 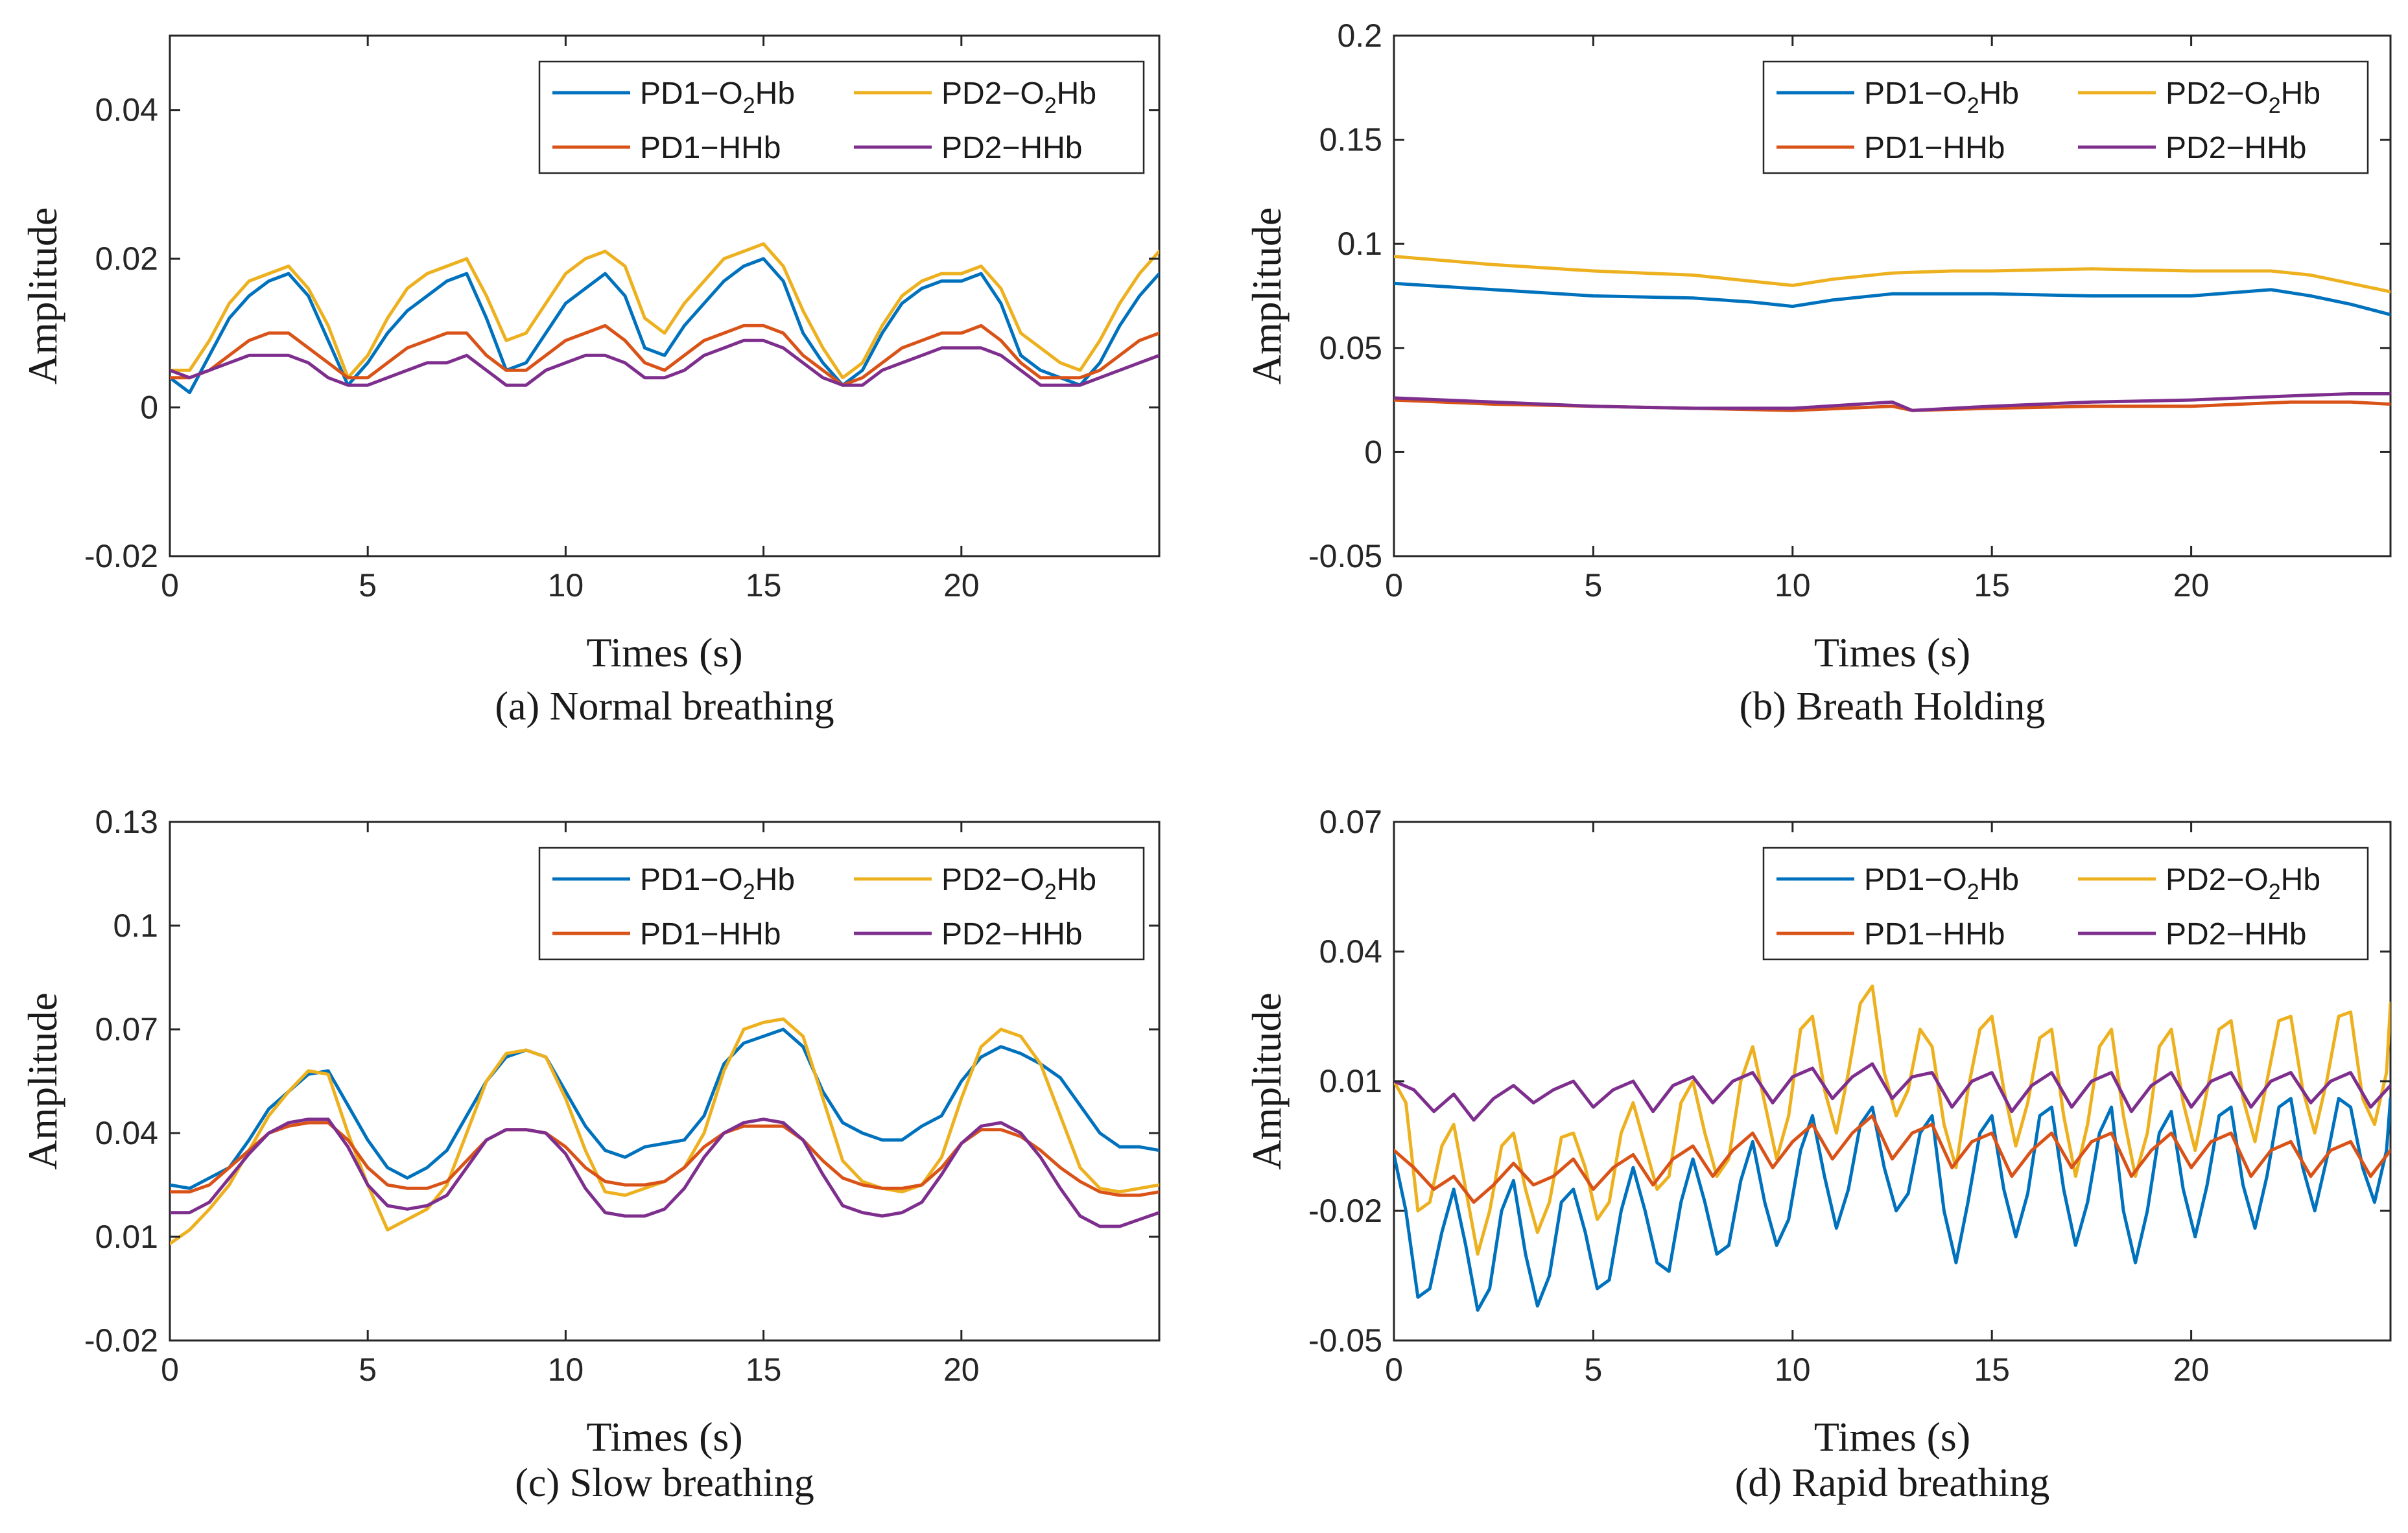 What do you see at coordinates (664, 1483) in the screenshot?
I see `panel-caption: (c) Slow breathing` at bounding box center [664, 1483].